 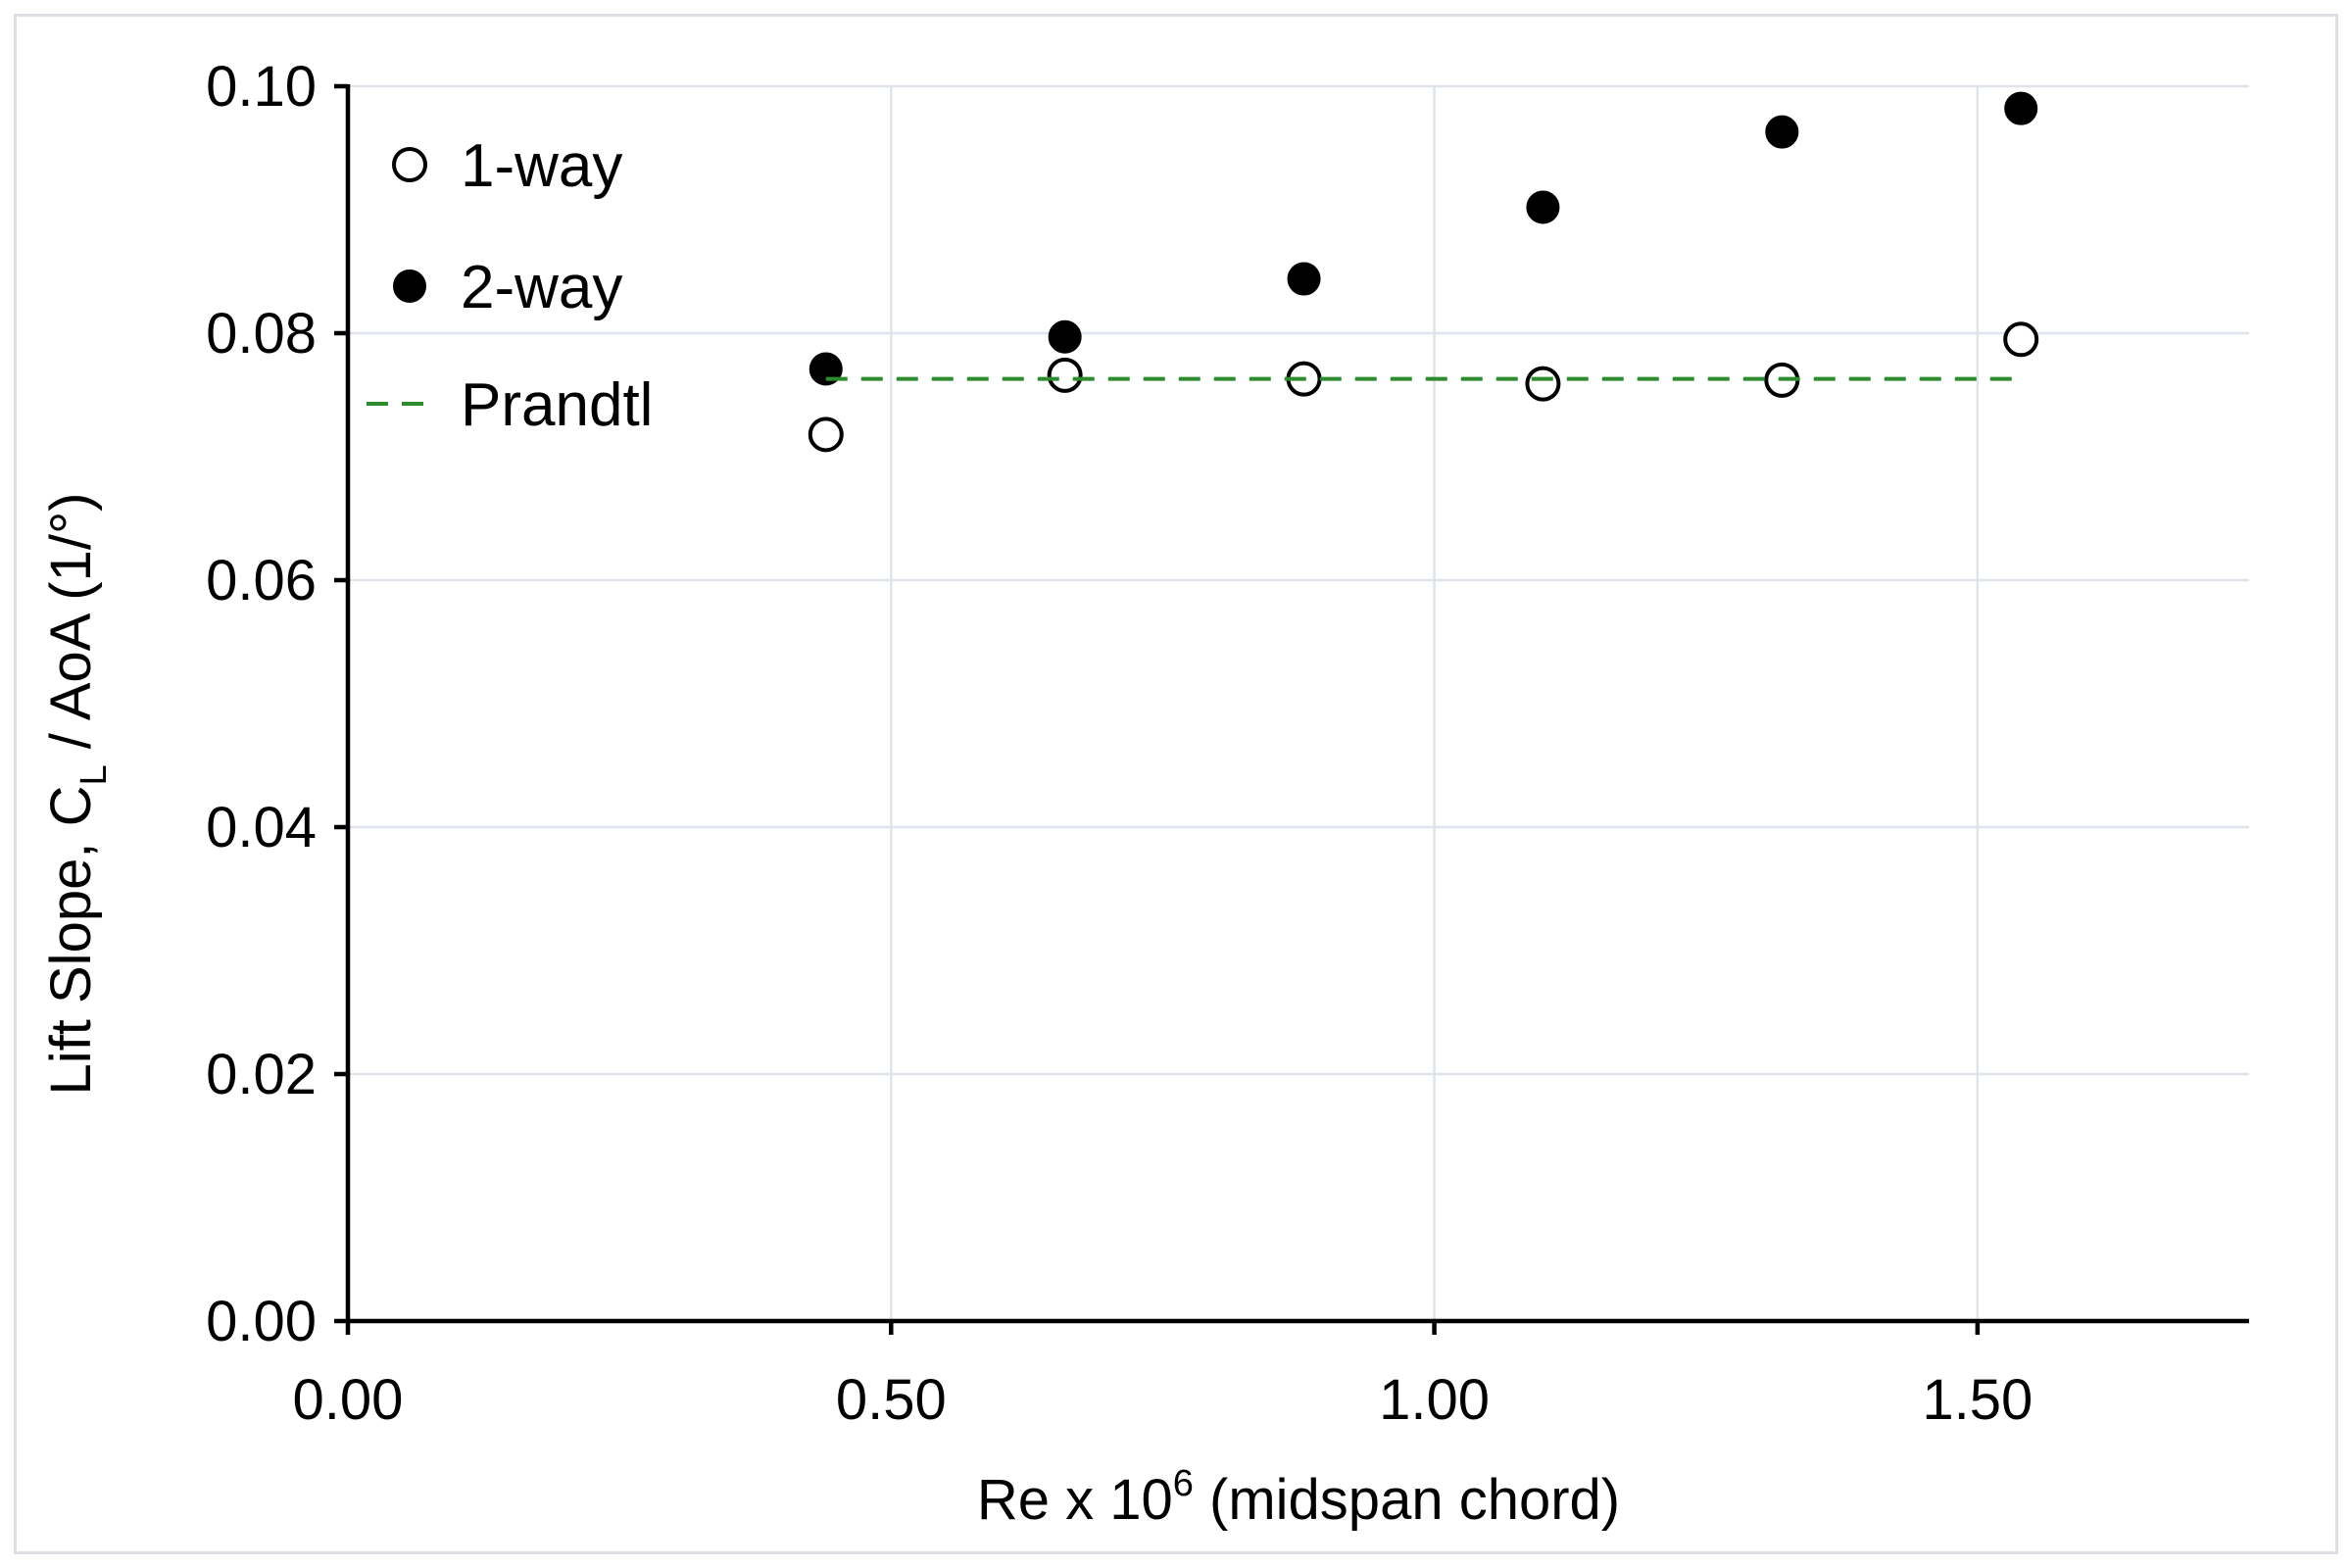 I want to click on y-tick-label: 0.10, so click(x=261, y=87).